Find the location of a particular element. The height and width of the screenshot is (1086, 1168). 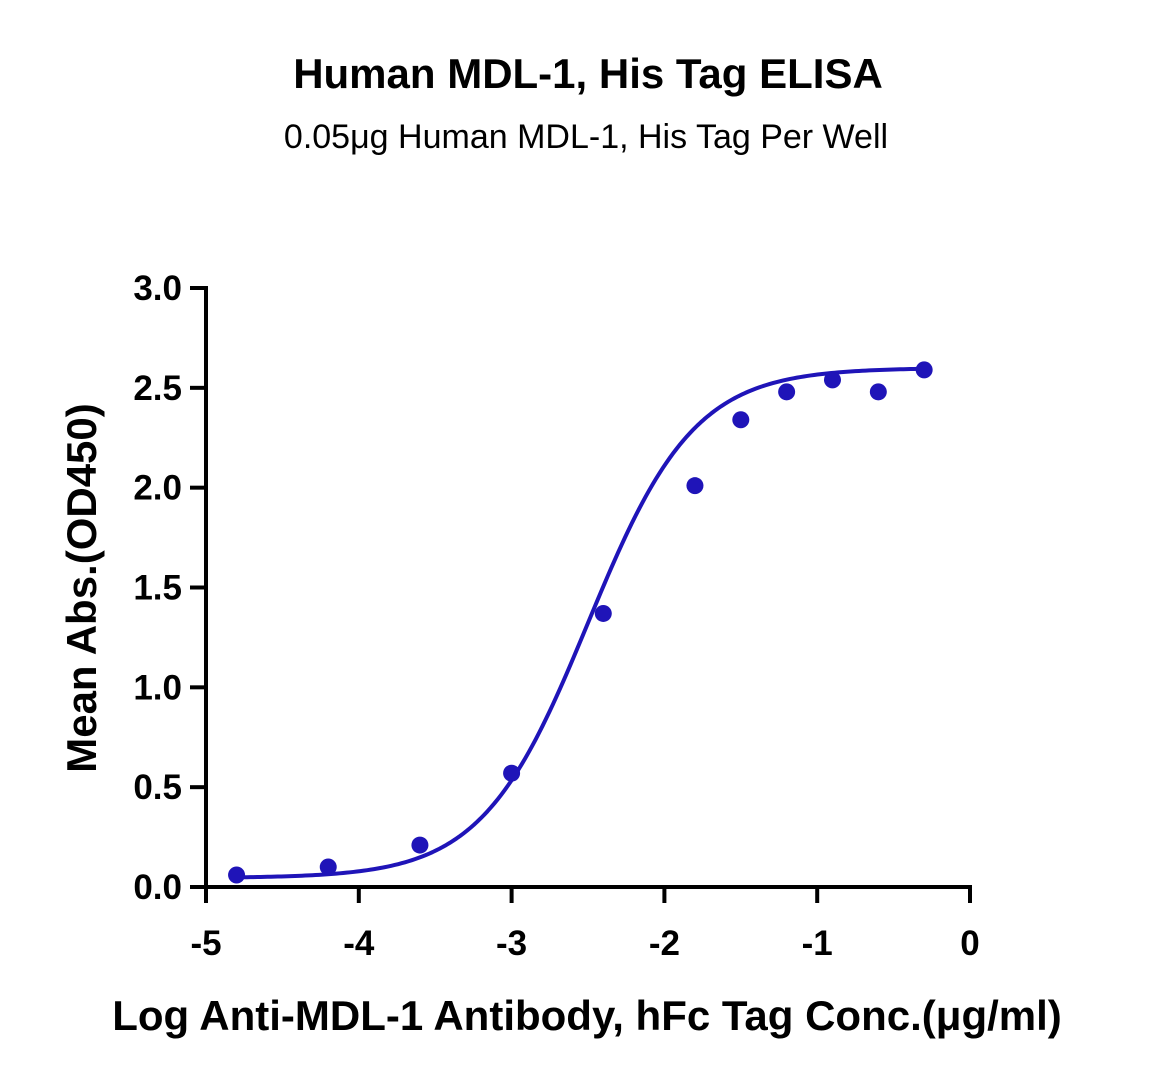

y-tick-label: 1.5 is located at coordinates (157, 588).